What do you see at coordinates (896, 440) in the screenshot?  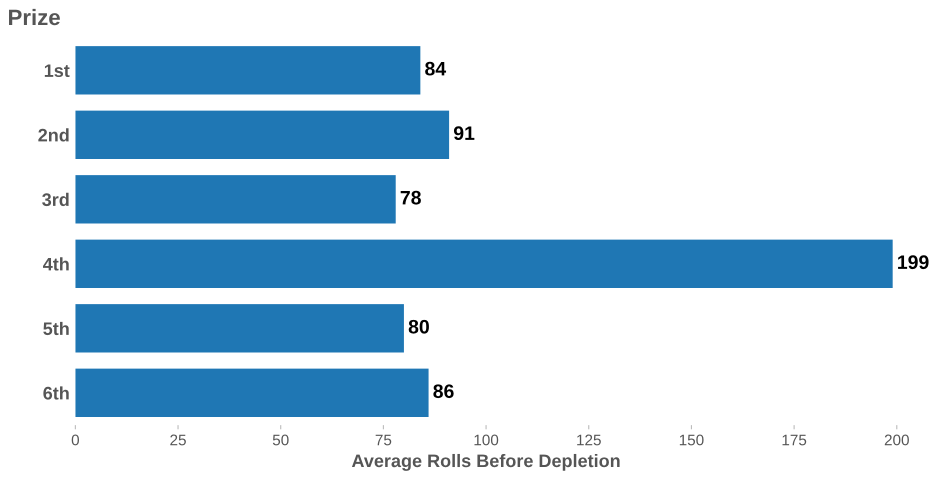 I see `x-tick-label: 200` at bounding box center [896, 440].